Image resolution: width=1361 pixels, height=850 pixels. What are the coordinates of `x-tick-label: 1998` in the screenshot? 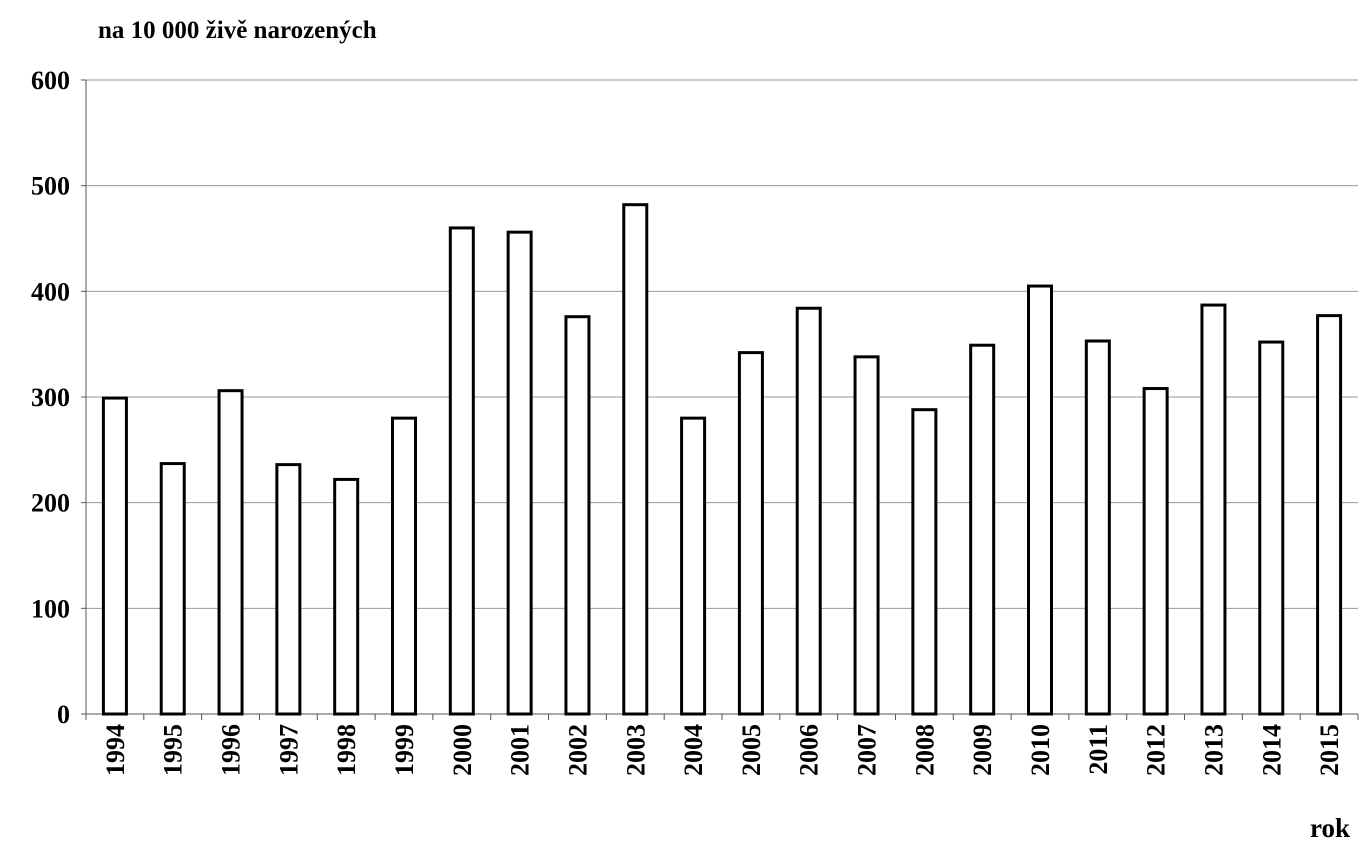 It's located at (346, 750).